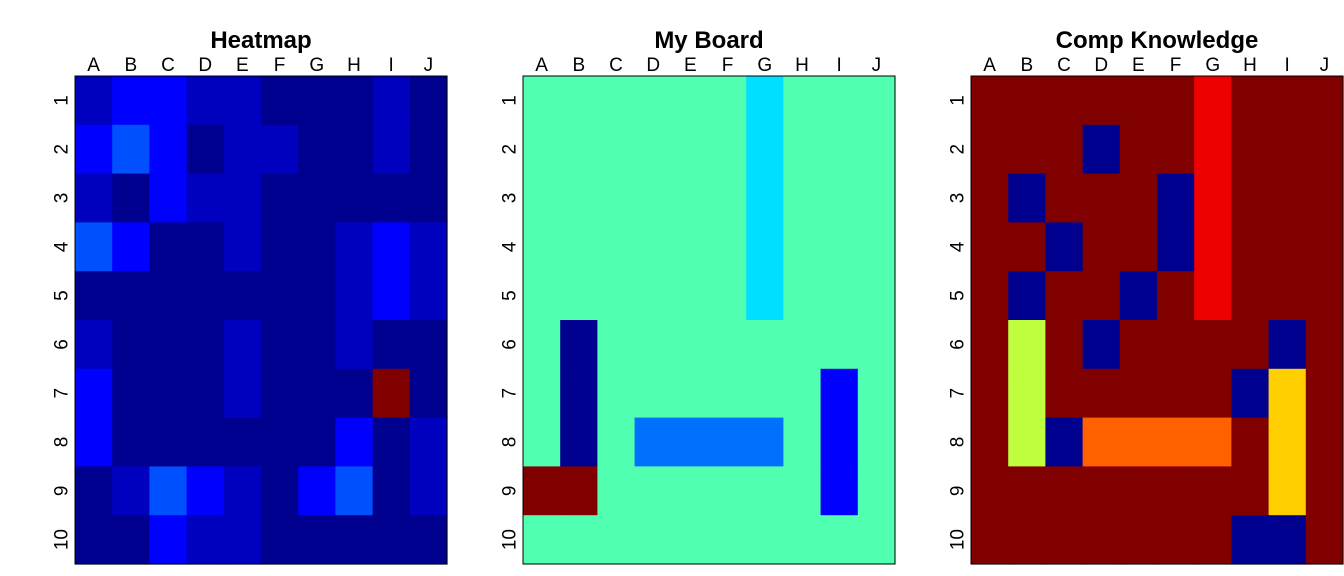 This screenshot has width=1344, height=576. I want to click on row-tick-label: 8, so click(62, 442).